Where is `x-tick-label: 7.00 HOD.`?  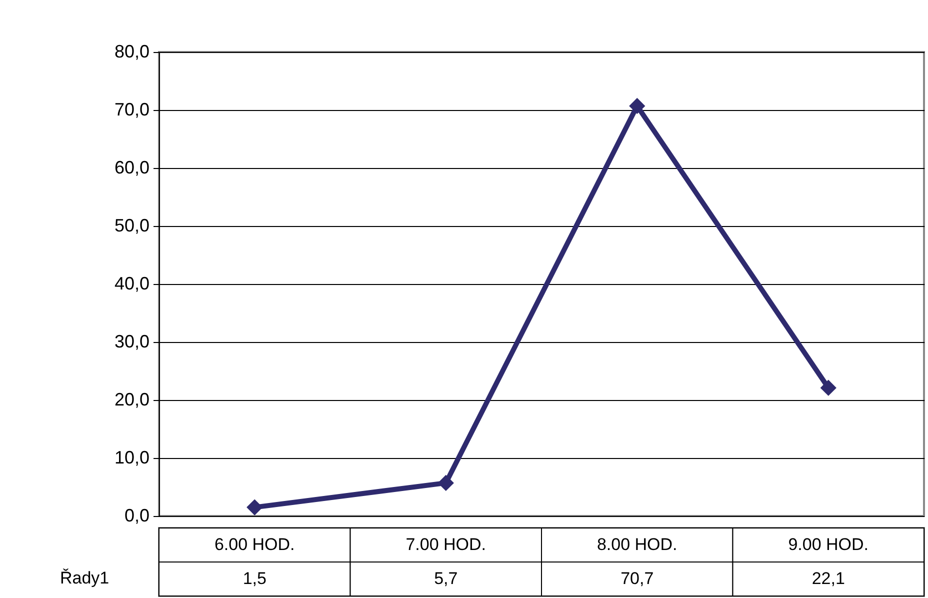
x-tick-label: 7.00 HOD. is located at coordinates (446, 544).